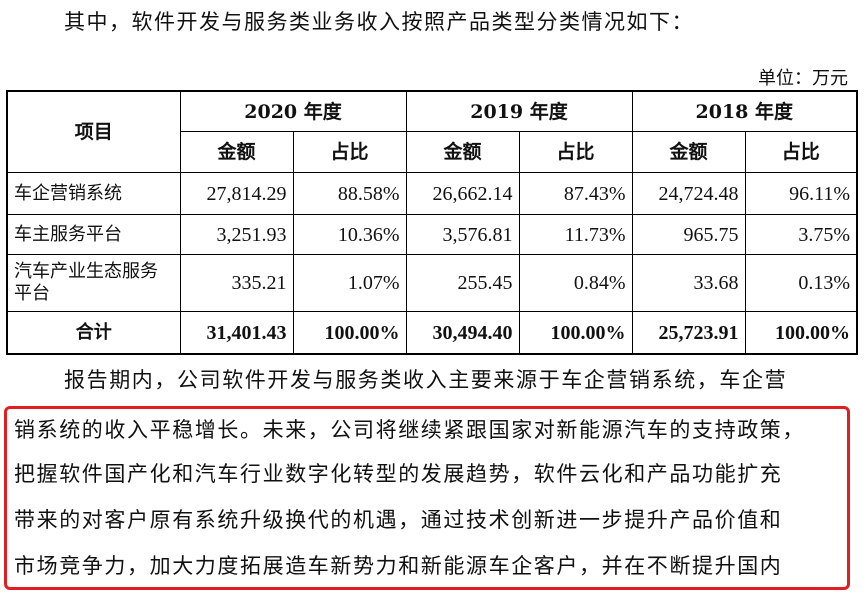 This screenshot has width=864, height=605. Describe the element at coordinates (688, 333) in the screenshot. I see `amount-cell: 25,723.91` at that location.